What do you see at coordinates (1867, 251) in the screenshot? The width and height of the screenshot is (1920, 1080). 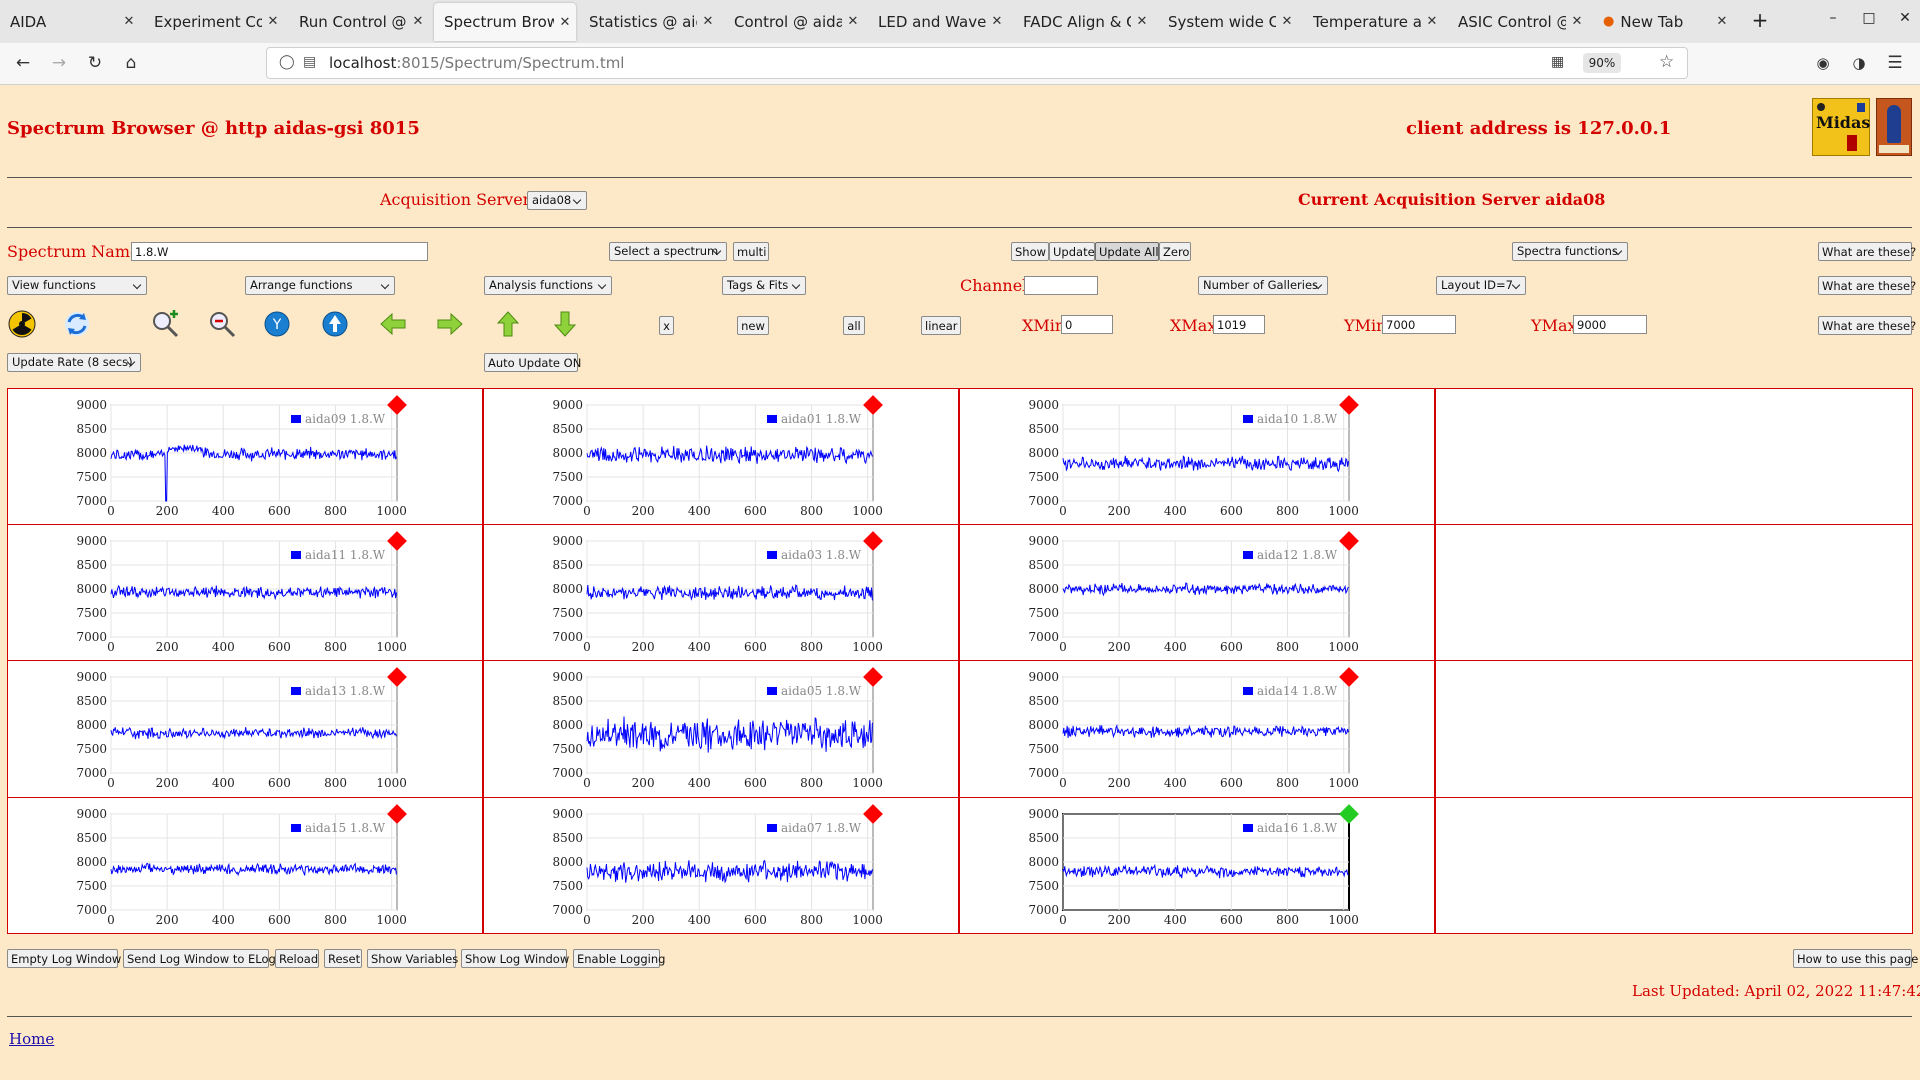 I see `what-are-these-button-1: What are these?` at bounding box center [1867, 251].